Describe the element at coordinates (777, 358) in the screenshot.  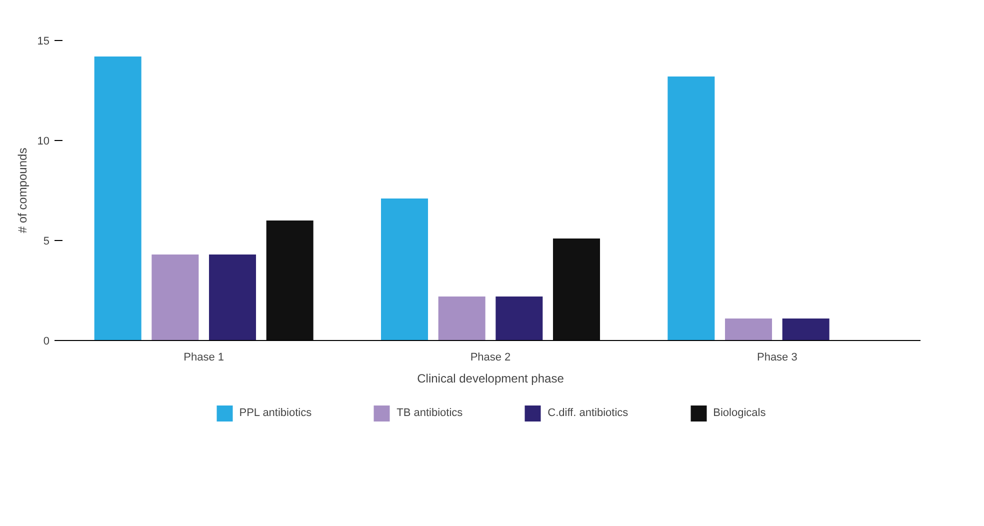
I see `x-tick-label: Phase 3` at that location.